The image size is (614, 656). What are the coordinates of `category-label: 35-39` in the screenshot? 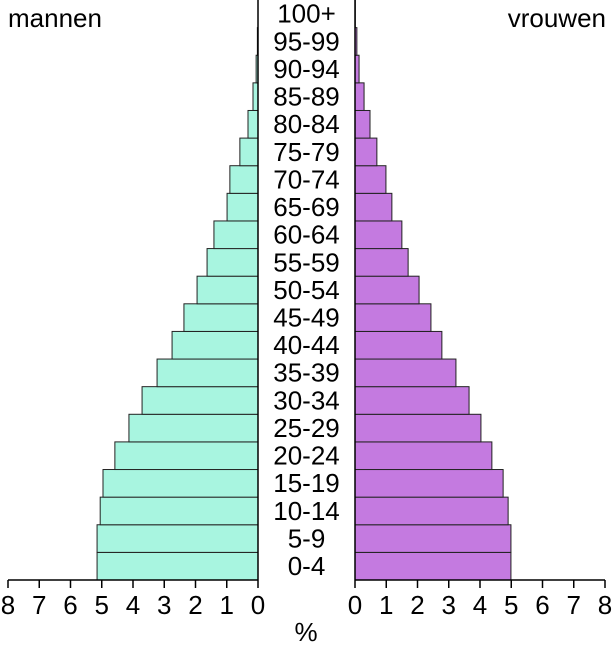 It's located at (306, 373).